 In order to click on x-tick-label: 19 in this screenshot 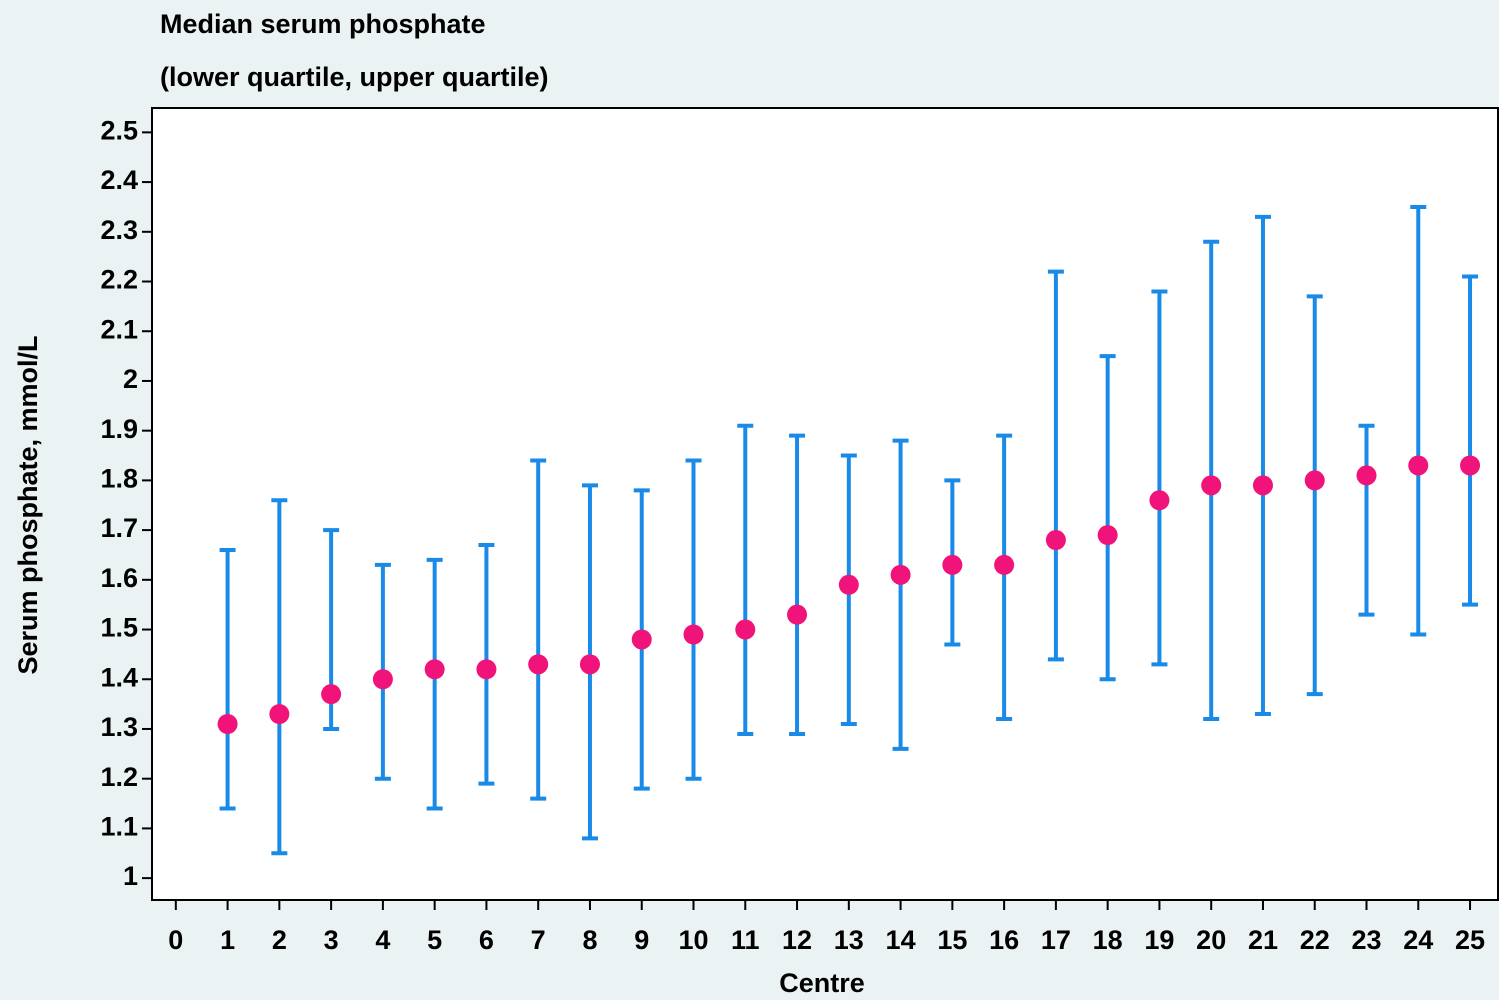, I will do `click(1159, 940)`.